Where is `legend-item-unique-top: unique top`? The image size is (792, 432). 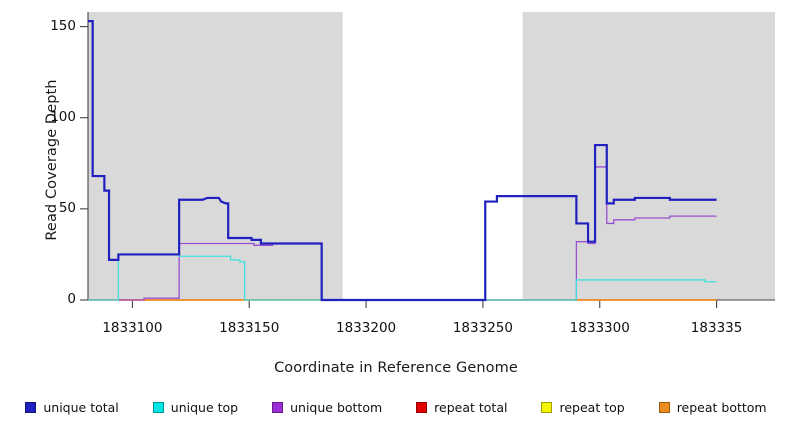
legend-item-unique-top: unique top is located at coordinates (195, 407).